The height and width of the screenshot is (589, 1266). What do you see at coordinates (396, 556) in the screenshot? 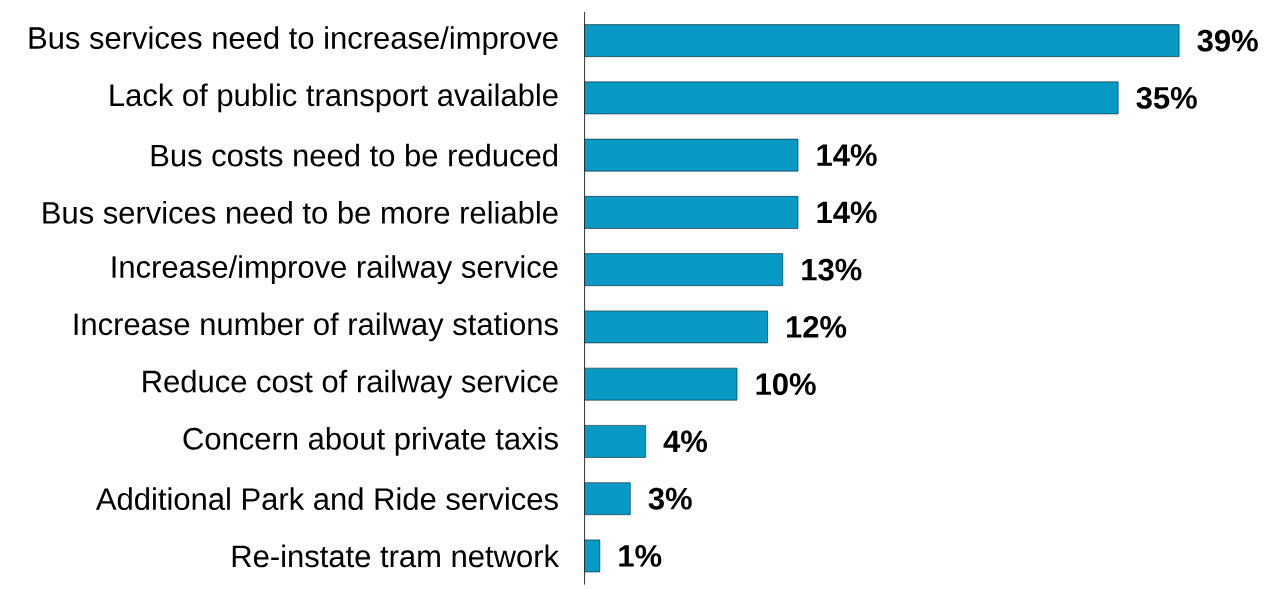
I see `y-tick-label: Re-instate tram network` at bounding box center [396, 556].